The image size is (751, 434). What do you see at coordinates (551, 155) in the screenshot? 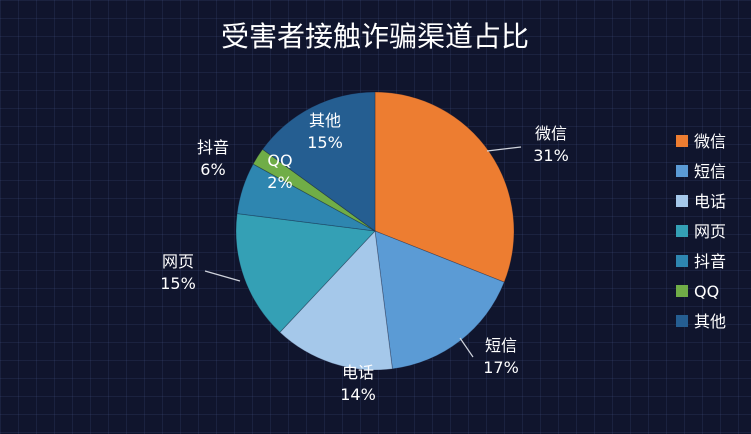
I see `slice-percent-label: 31%` at bounding box center [551, 155].